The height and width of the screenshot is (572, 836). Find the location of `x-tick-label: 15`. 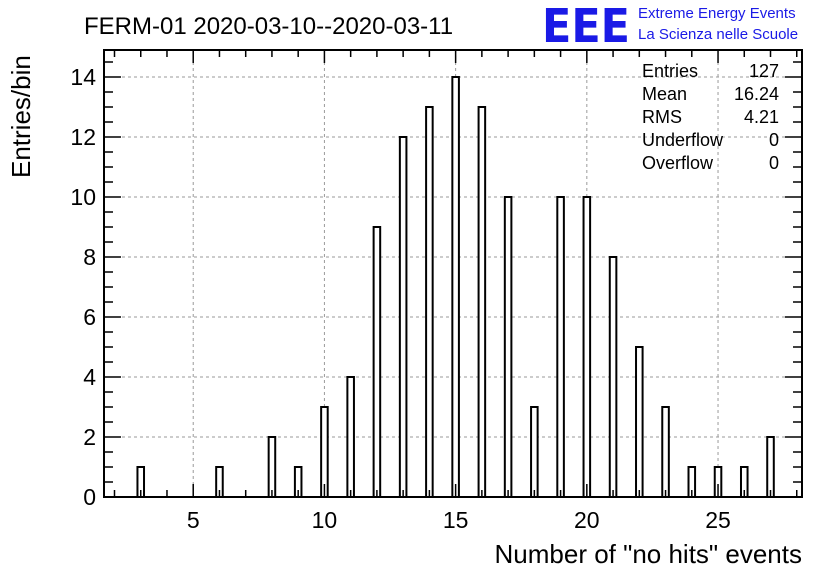

x-tick-label: 15 is located at coordinates (456, 520).